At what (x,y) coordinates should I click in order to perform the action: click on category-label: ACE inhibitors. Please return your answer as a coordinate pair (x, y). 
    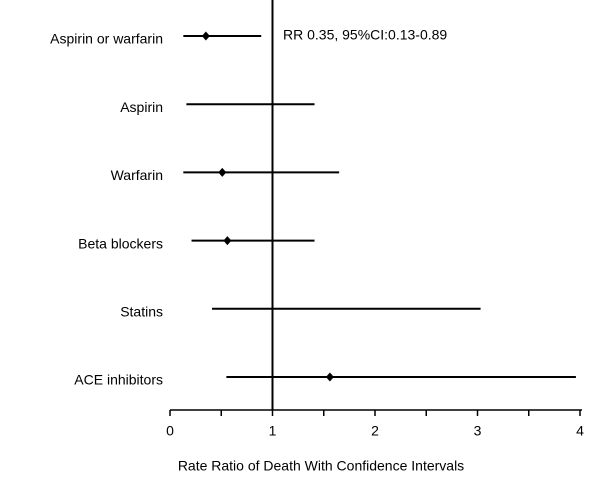
    Looking at the image, I should click on (118, 380).